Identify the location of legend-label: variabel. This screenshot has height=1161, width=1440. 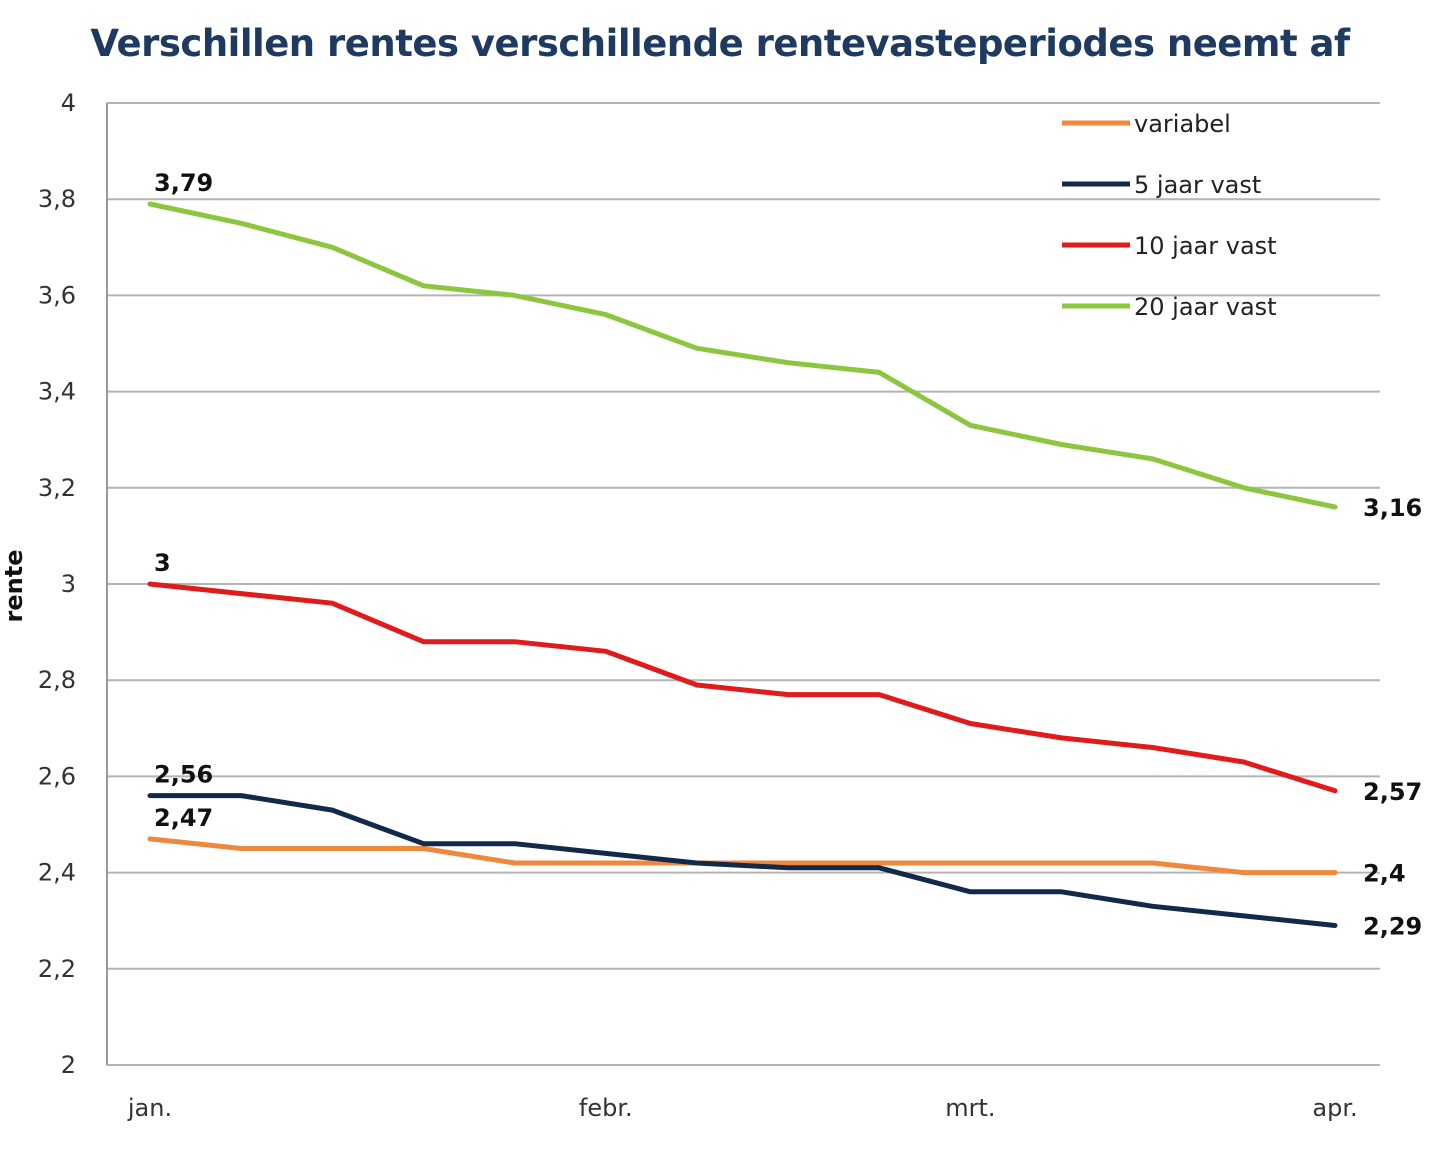
(1182, 124).